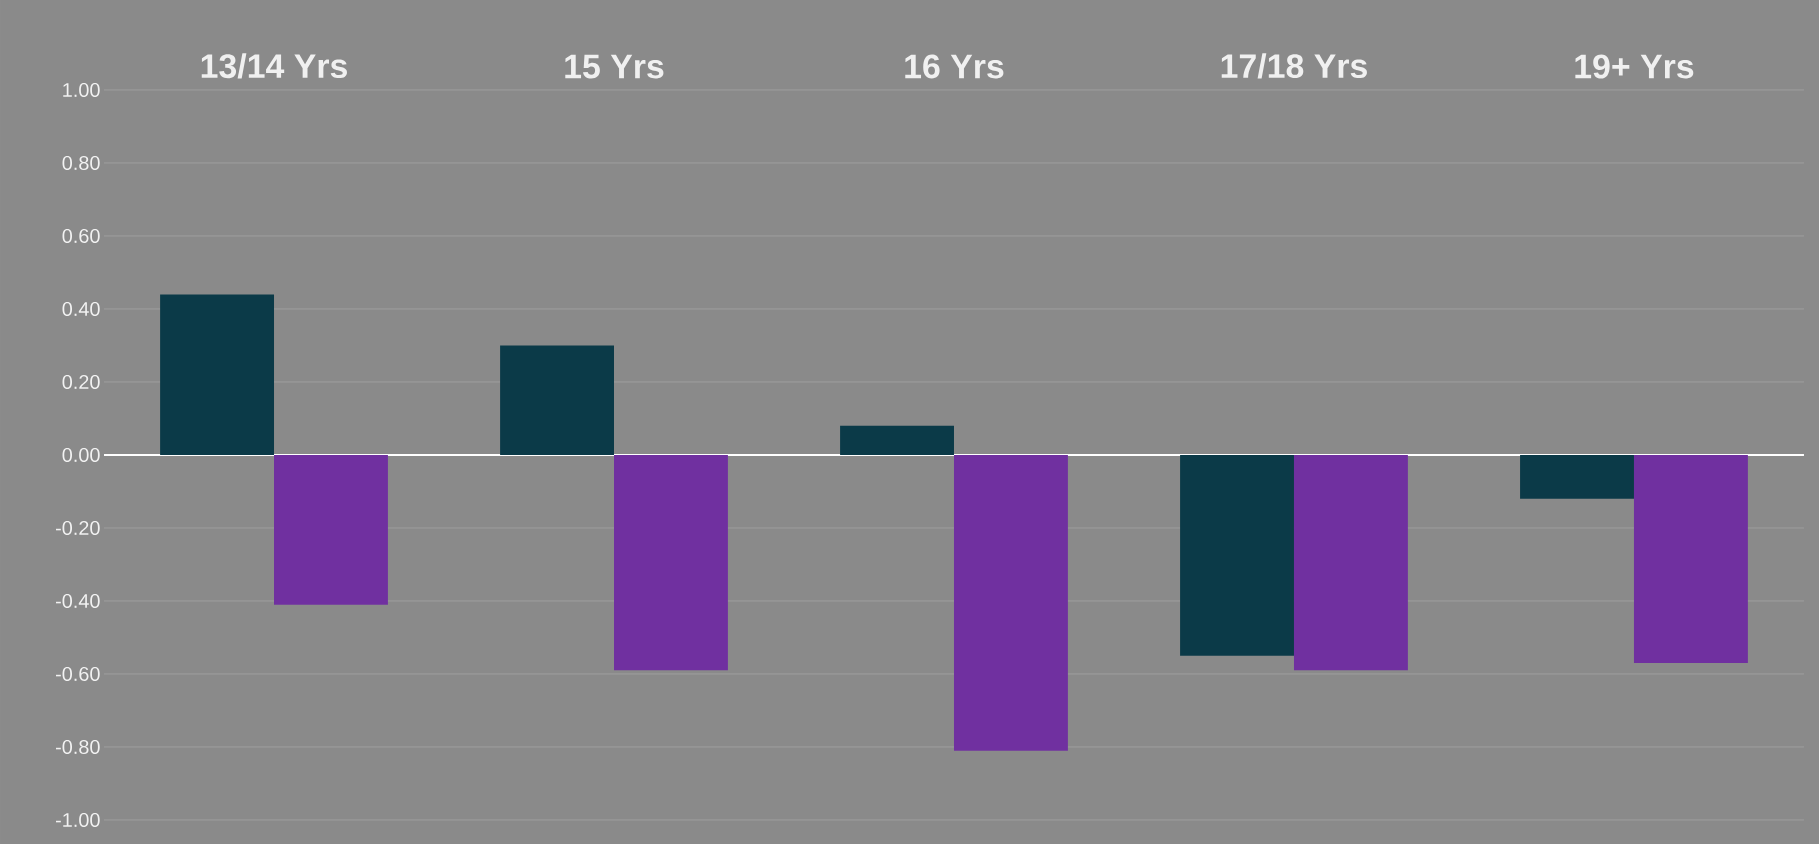 This screenshot has height=844, width=1819. I want to click on y-tick-label: -1.00, so click(77, 820).